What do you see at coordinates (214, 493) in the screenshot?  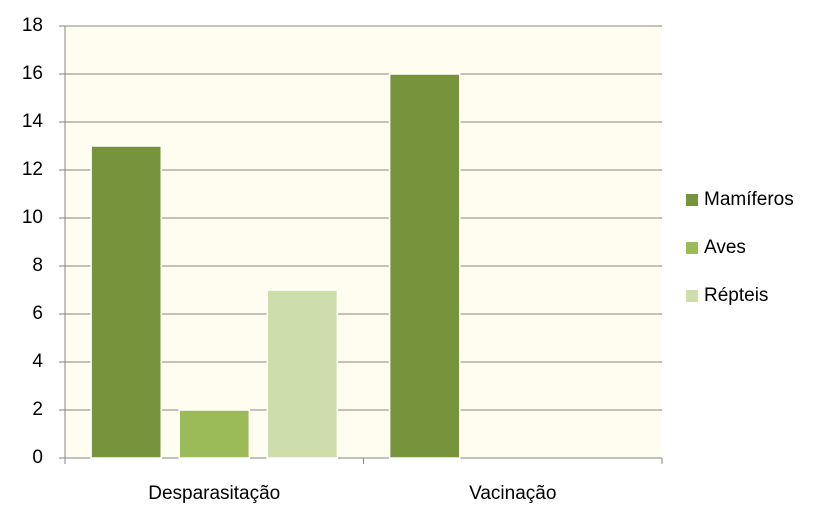 I see `x-tick-label: Desparasitação` at bounding box center [214, 493].